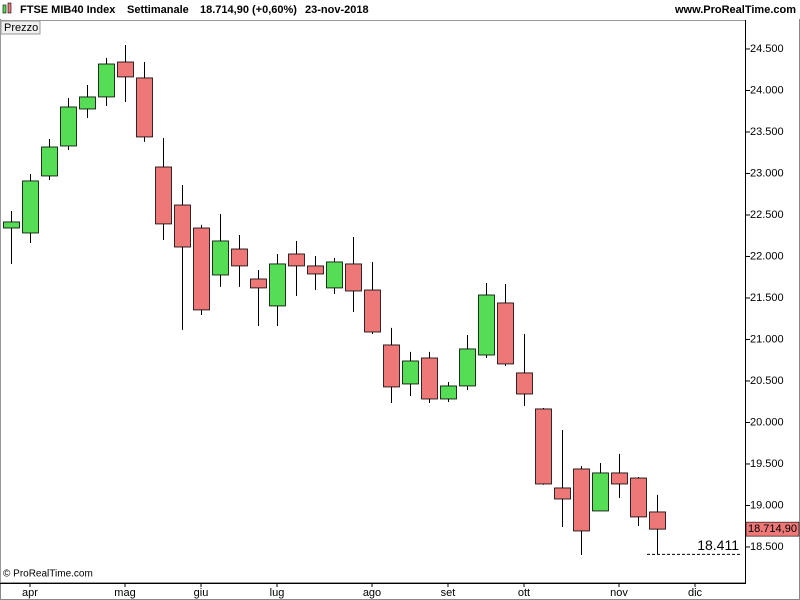  Describe the element at coordinates (718, 545) in the screenshot. I see `low-marker-label: 18.411` at that location.